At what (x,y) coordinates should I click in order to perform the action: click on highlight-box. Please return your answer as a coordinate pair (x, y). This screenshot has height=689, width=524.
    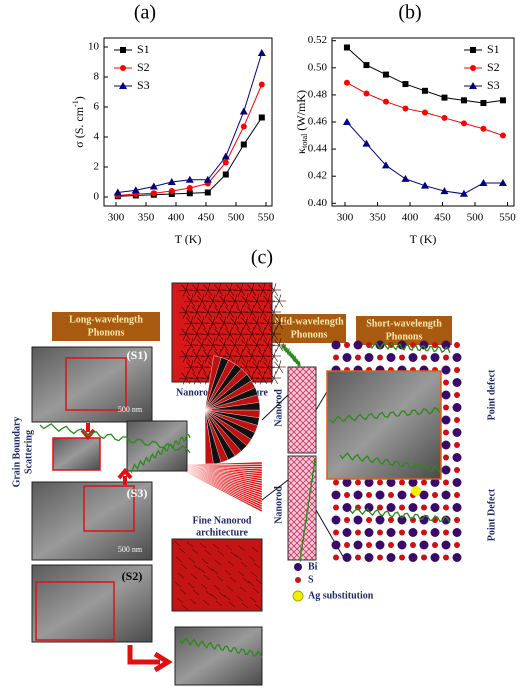
    Looking at the image, I should click on (96, 384).